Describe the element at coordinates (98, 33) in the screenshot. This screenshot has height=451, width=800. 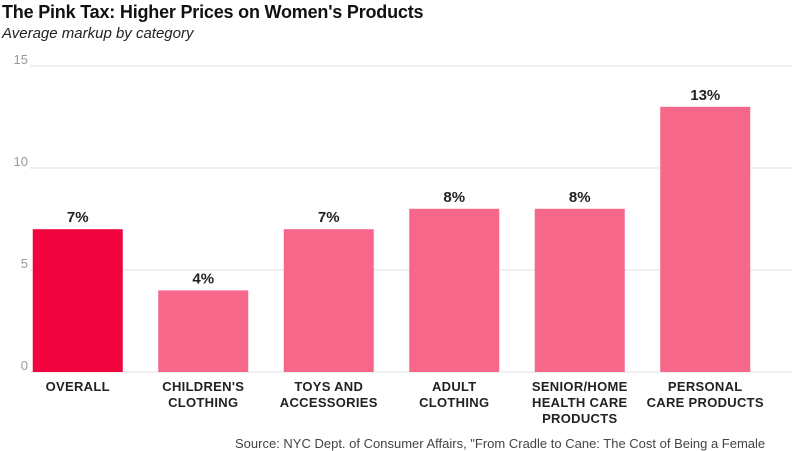
I see `chart-subtitle: Average markup by category` at that location.